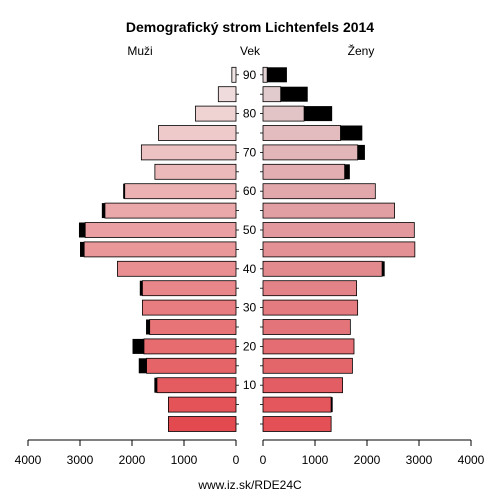  I want to click on age-tick-label: 20, so click(250, 346).